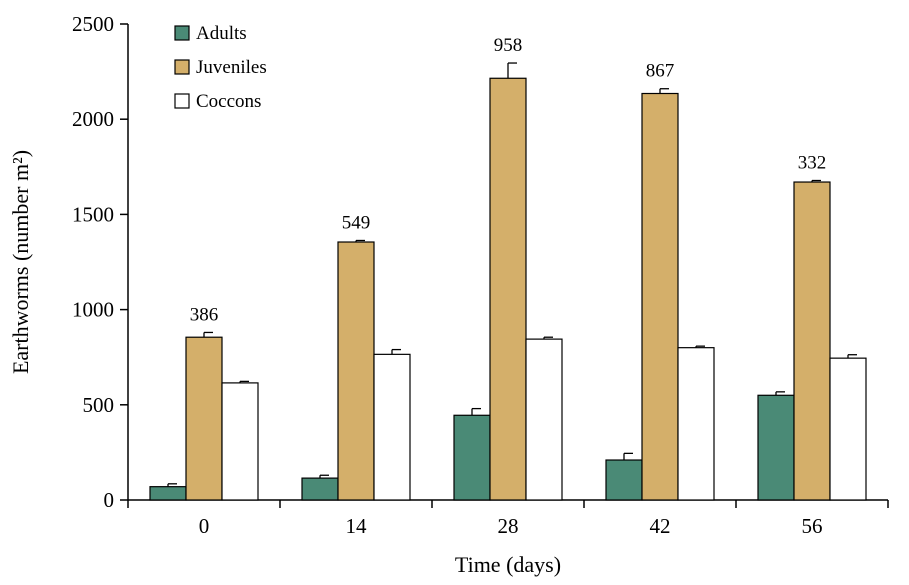 This screenshot has width=909, height=585. I want to click on y-tick-label: 2500, so click(93, 24).